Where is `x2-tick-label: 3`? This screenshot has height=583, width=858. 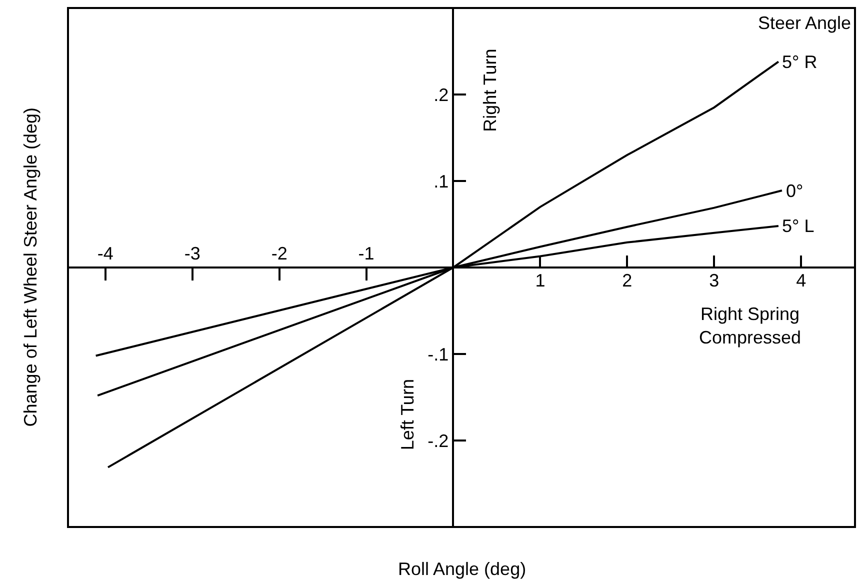 x2-tick-label: 3 is located at coordinates (714, 280).